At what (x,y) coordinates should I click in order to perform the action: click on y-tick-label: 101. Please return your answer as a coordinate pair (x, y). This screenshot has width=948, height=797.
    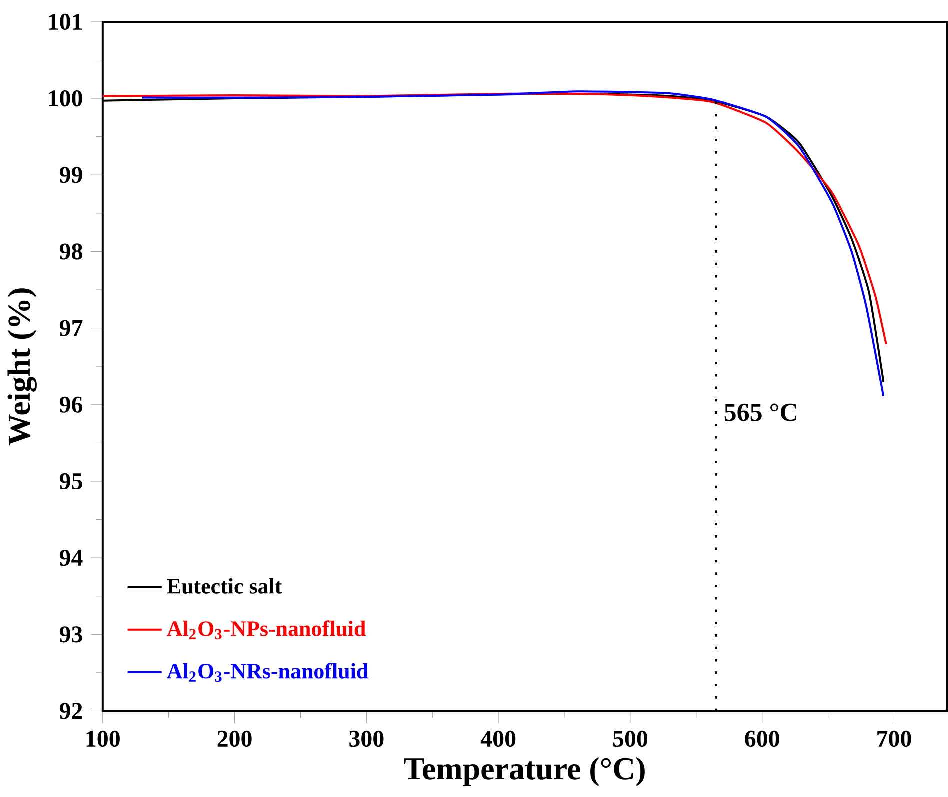
    Looking at the image, I should click on (65, 22).